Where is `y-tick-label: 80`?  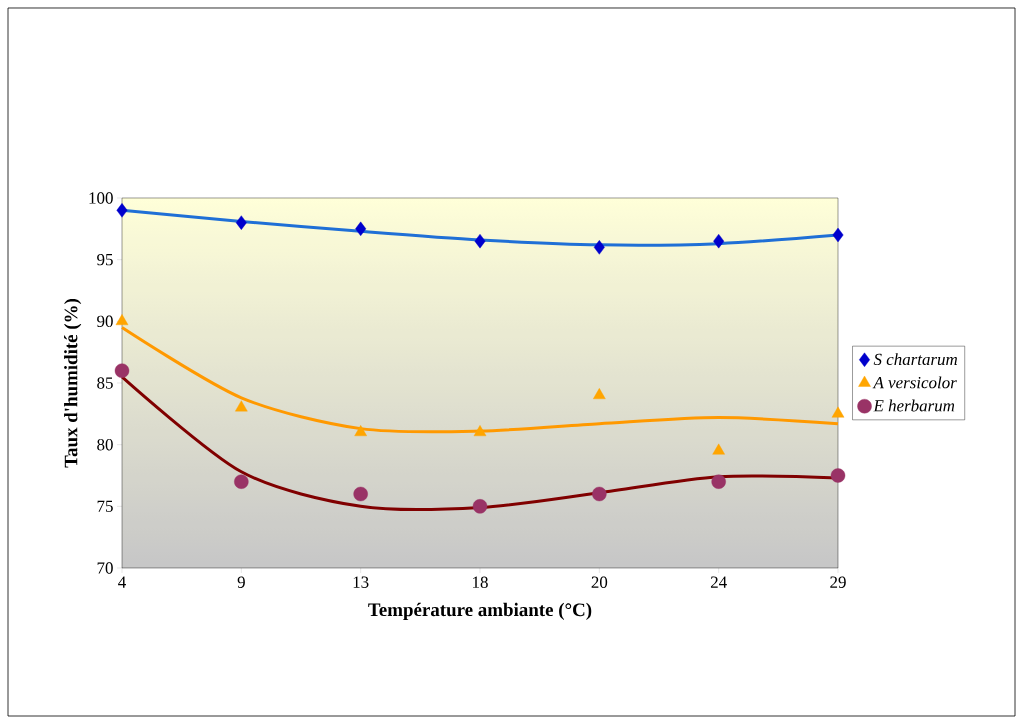
y-tick-label: 80 is located at coordinates (105, 444).